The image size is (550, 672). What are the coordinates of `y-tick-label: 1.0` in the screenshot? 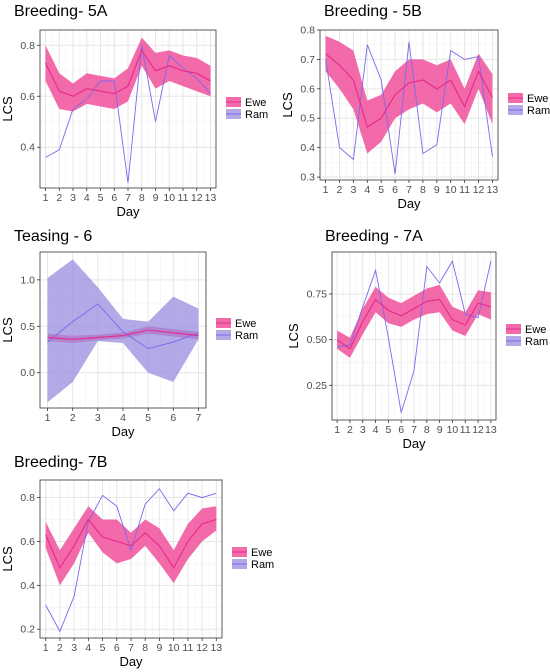 It's located at (27, 280).